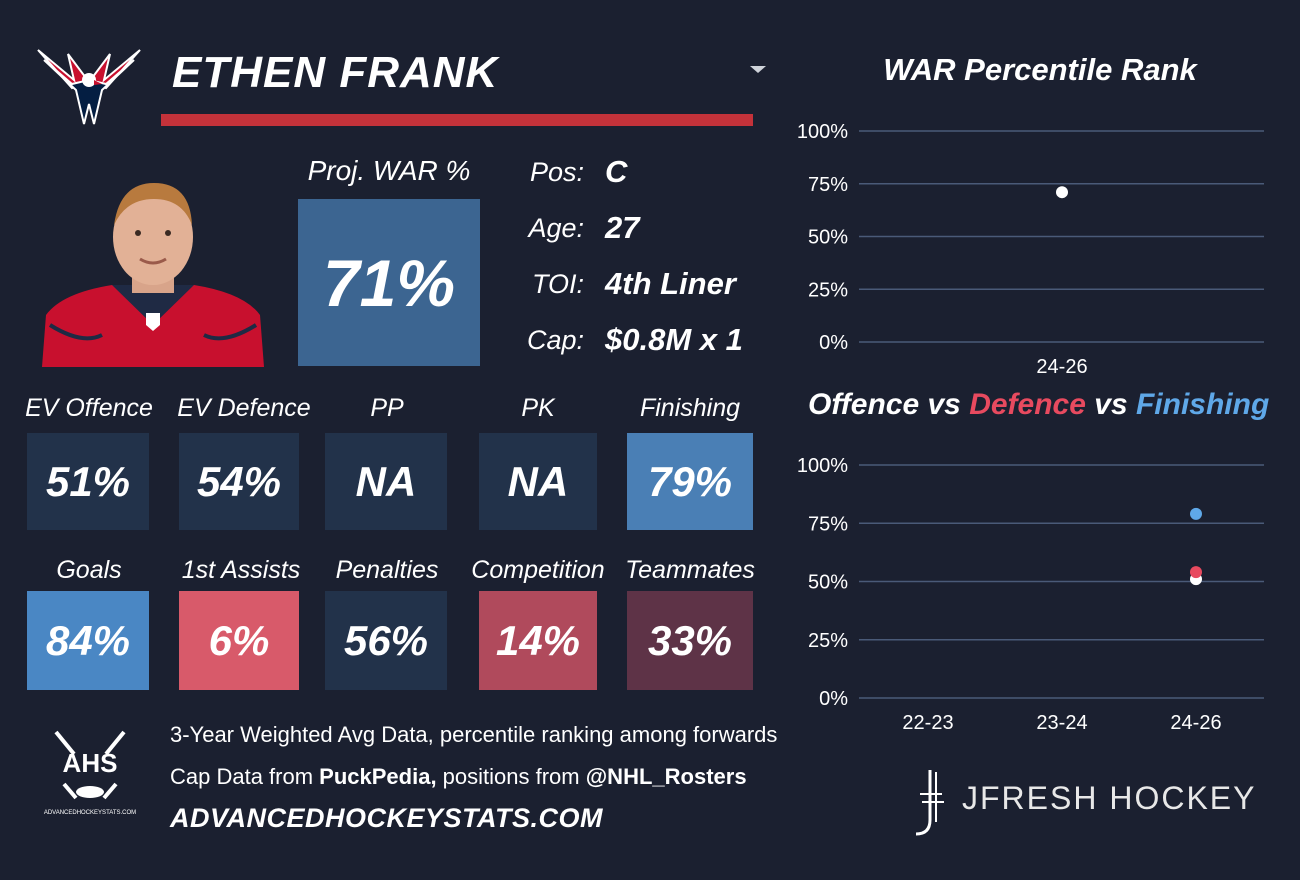 This screenshot has height=880, width=1300. What do you see at coordinates (828, 524) in the screenshot?
I see `chart2-ytick-label: 75%` at bounding box center [828, 524].